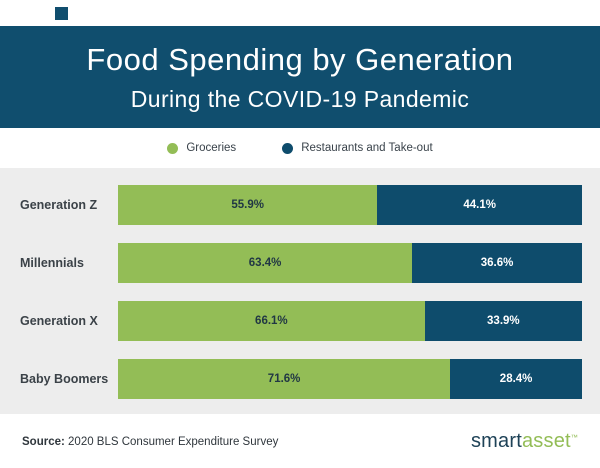 Image resolution: width=600 pixels, height=468 pixels. What do you see at coordinates (300, 13) in the screenshot?
I see `top-strip` at bounding box center [300, 13].